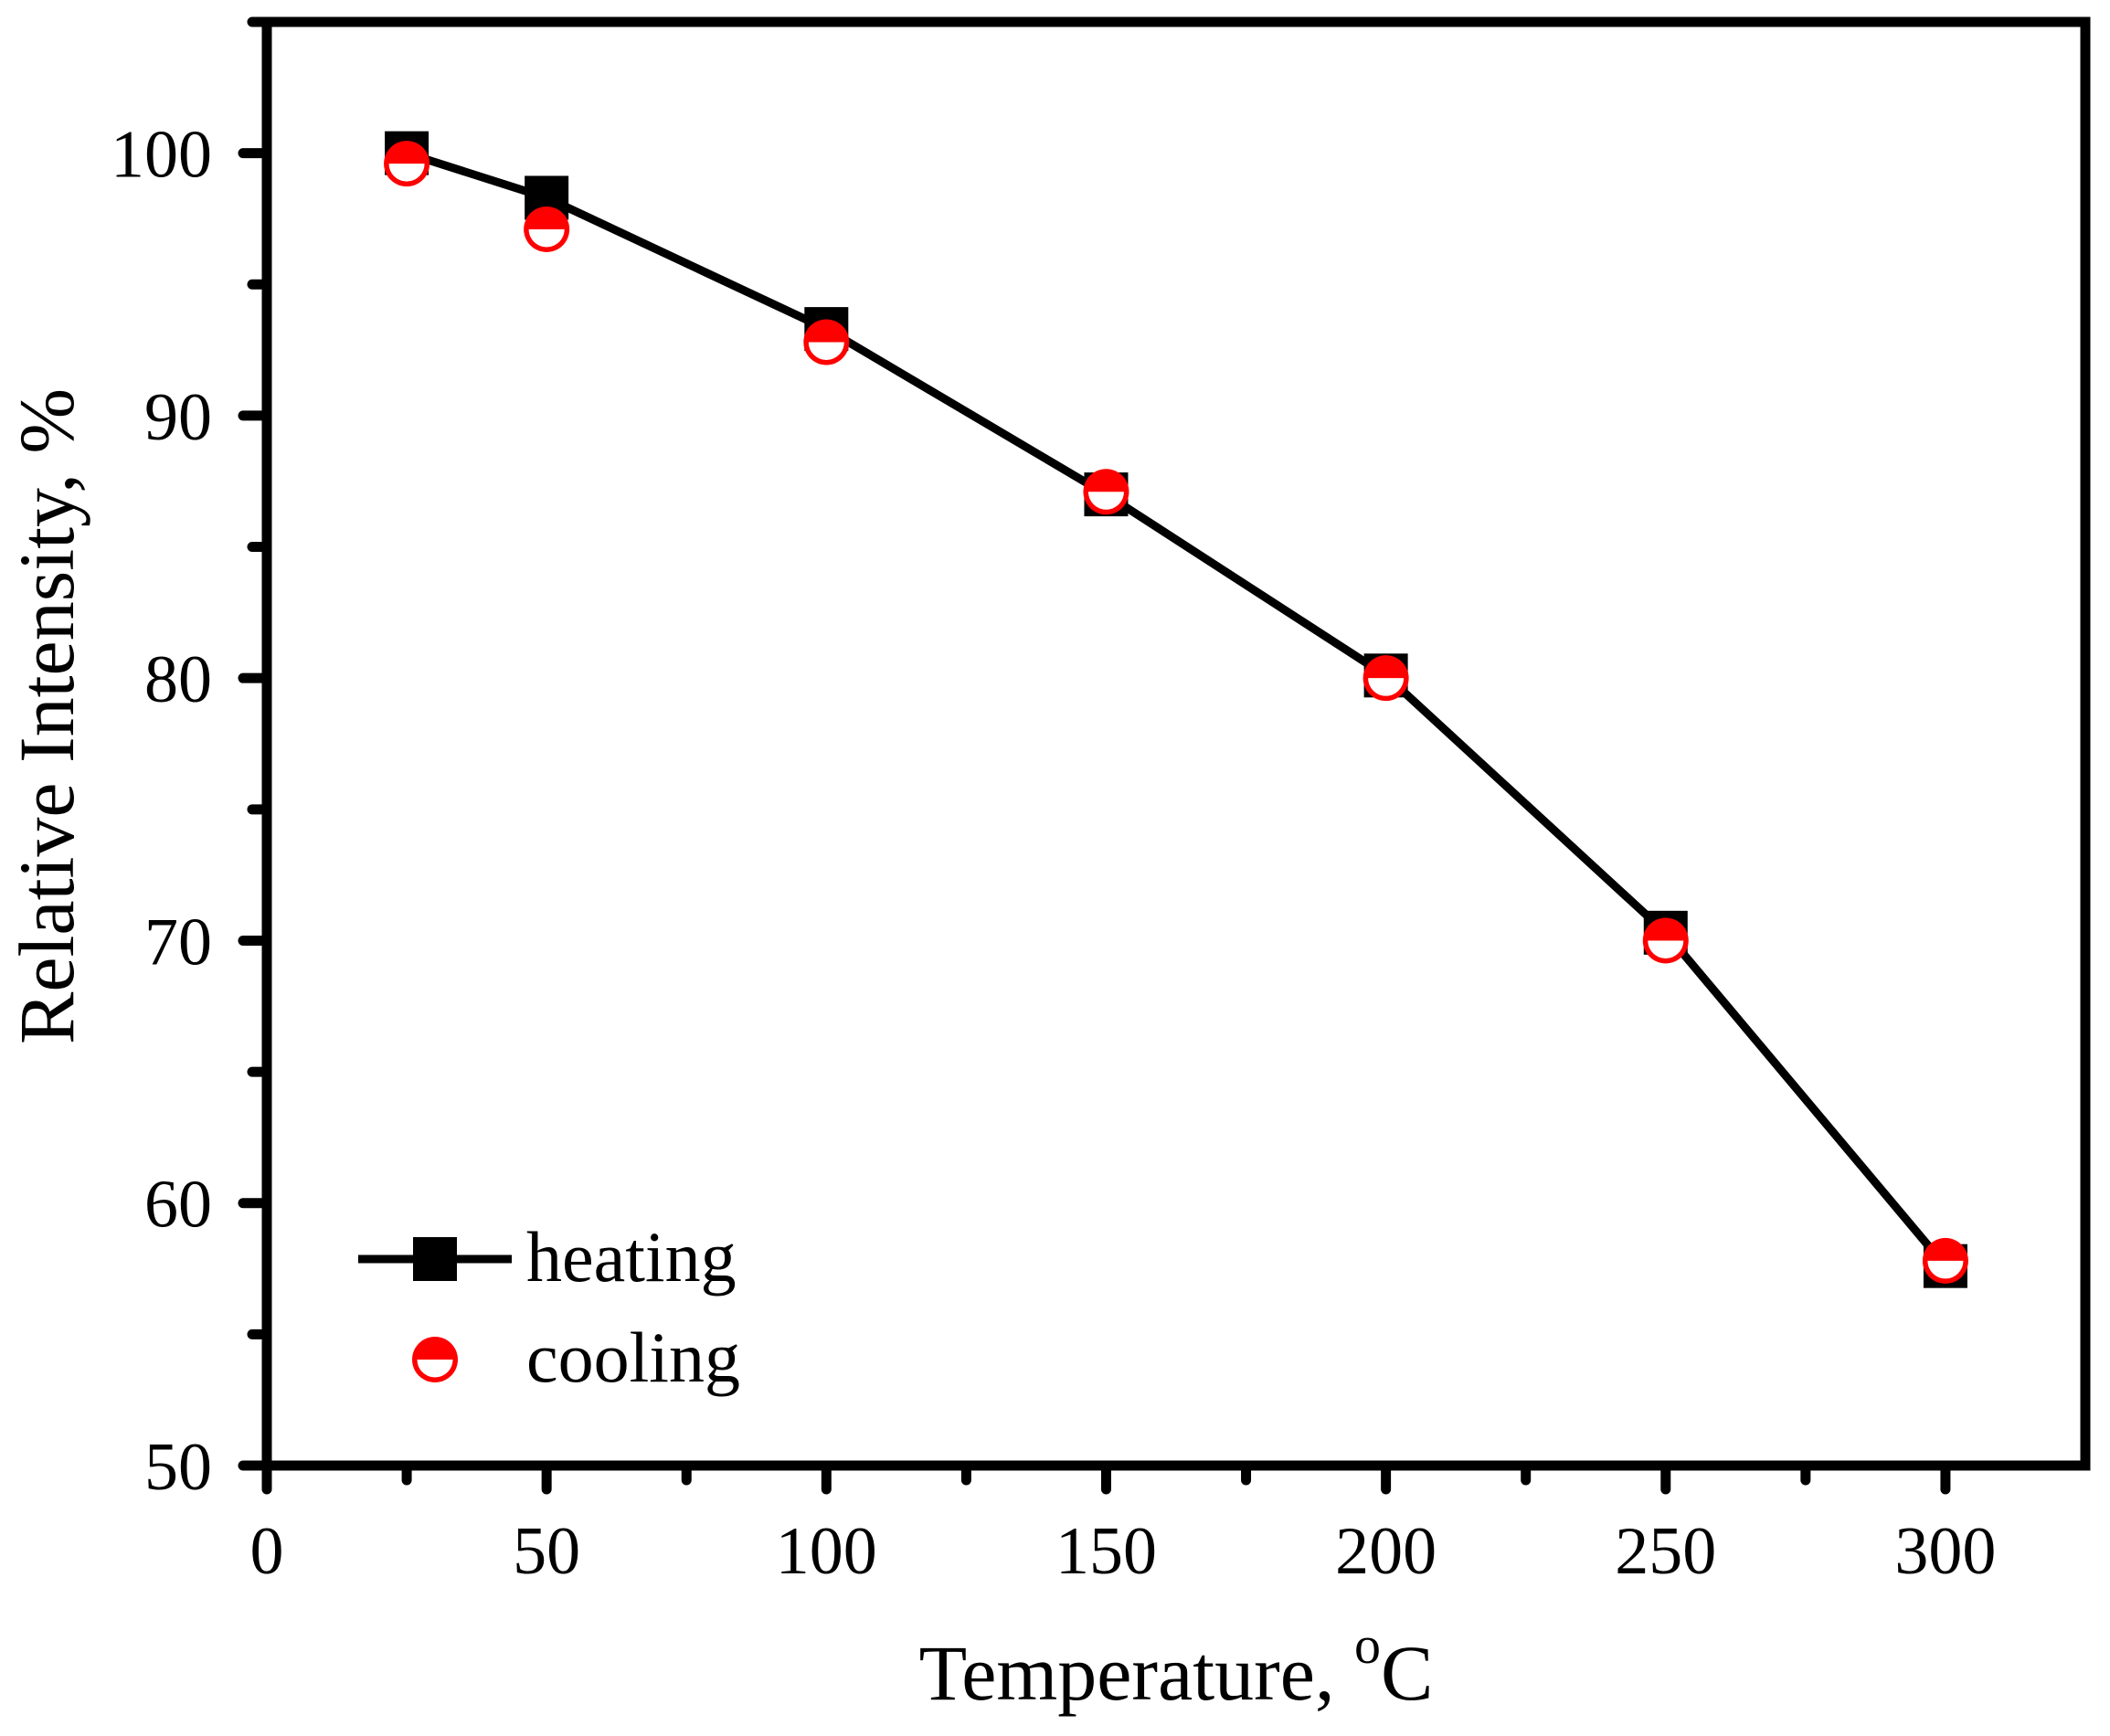 This screenshot has width=2110, height=1736. What do you see at coordinates (435, 1259) in the screenshot?
I see `legend-marker-heating` at bounding box center [435, 1259].